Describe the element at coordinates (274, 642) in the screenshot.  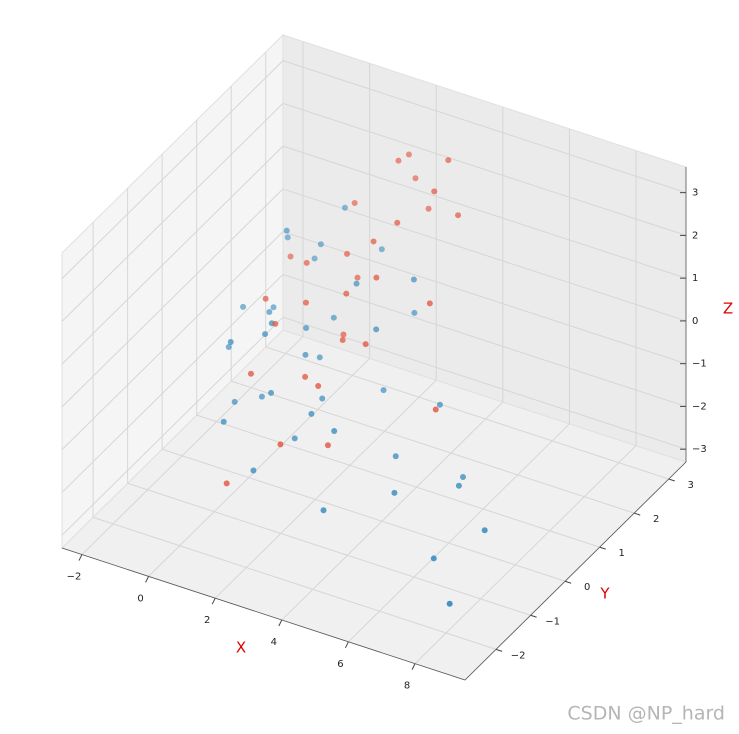
I see `x-tick-label: 4` at that location.